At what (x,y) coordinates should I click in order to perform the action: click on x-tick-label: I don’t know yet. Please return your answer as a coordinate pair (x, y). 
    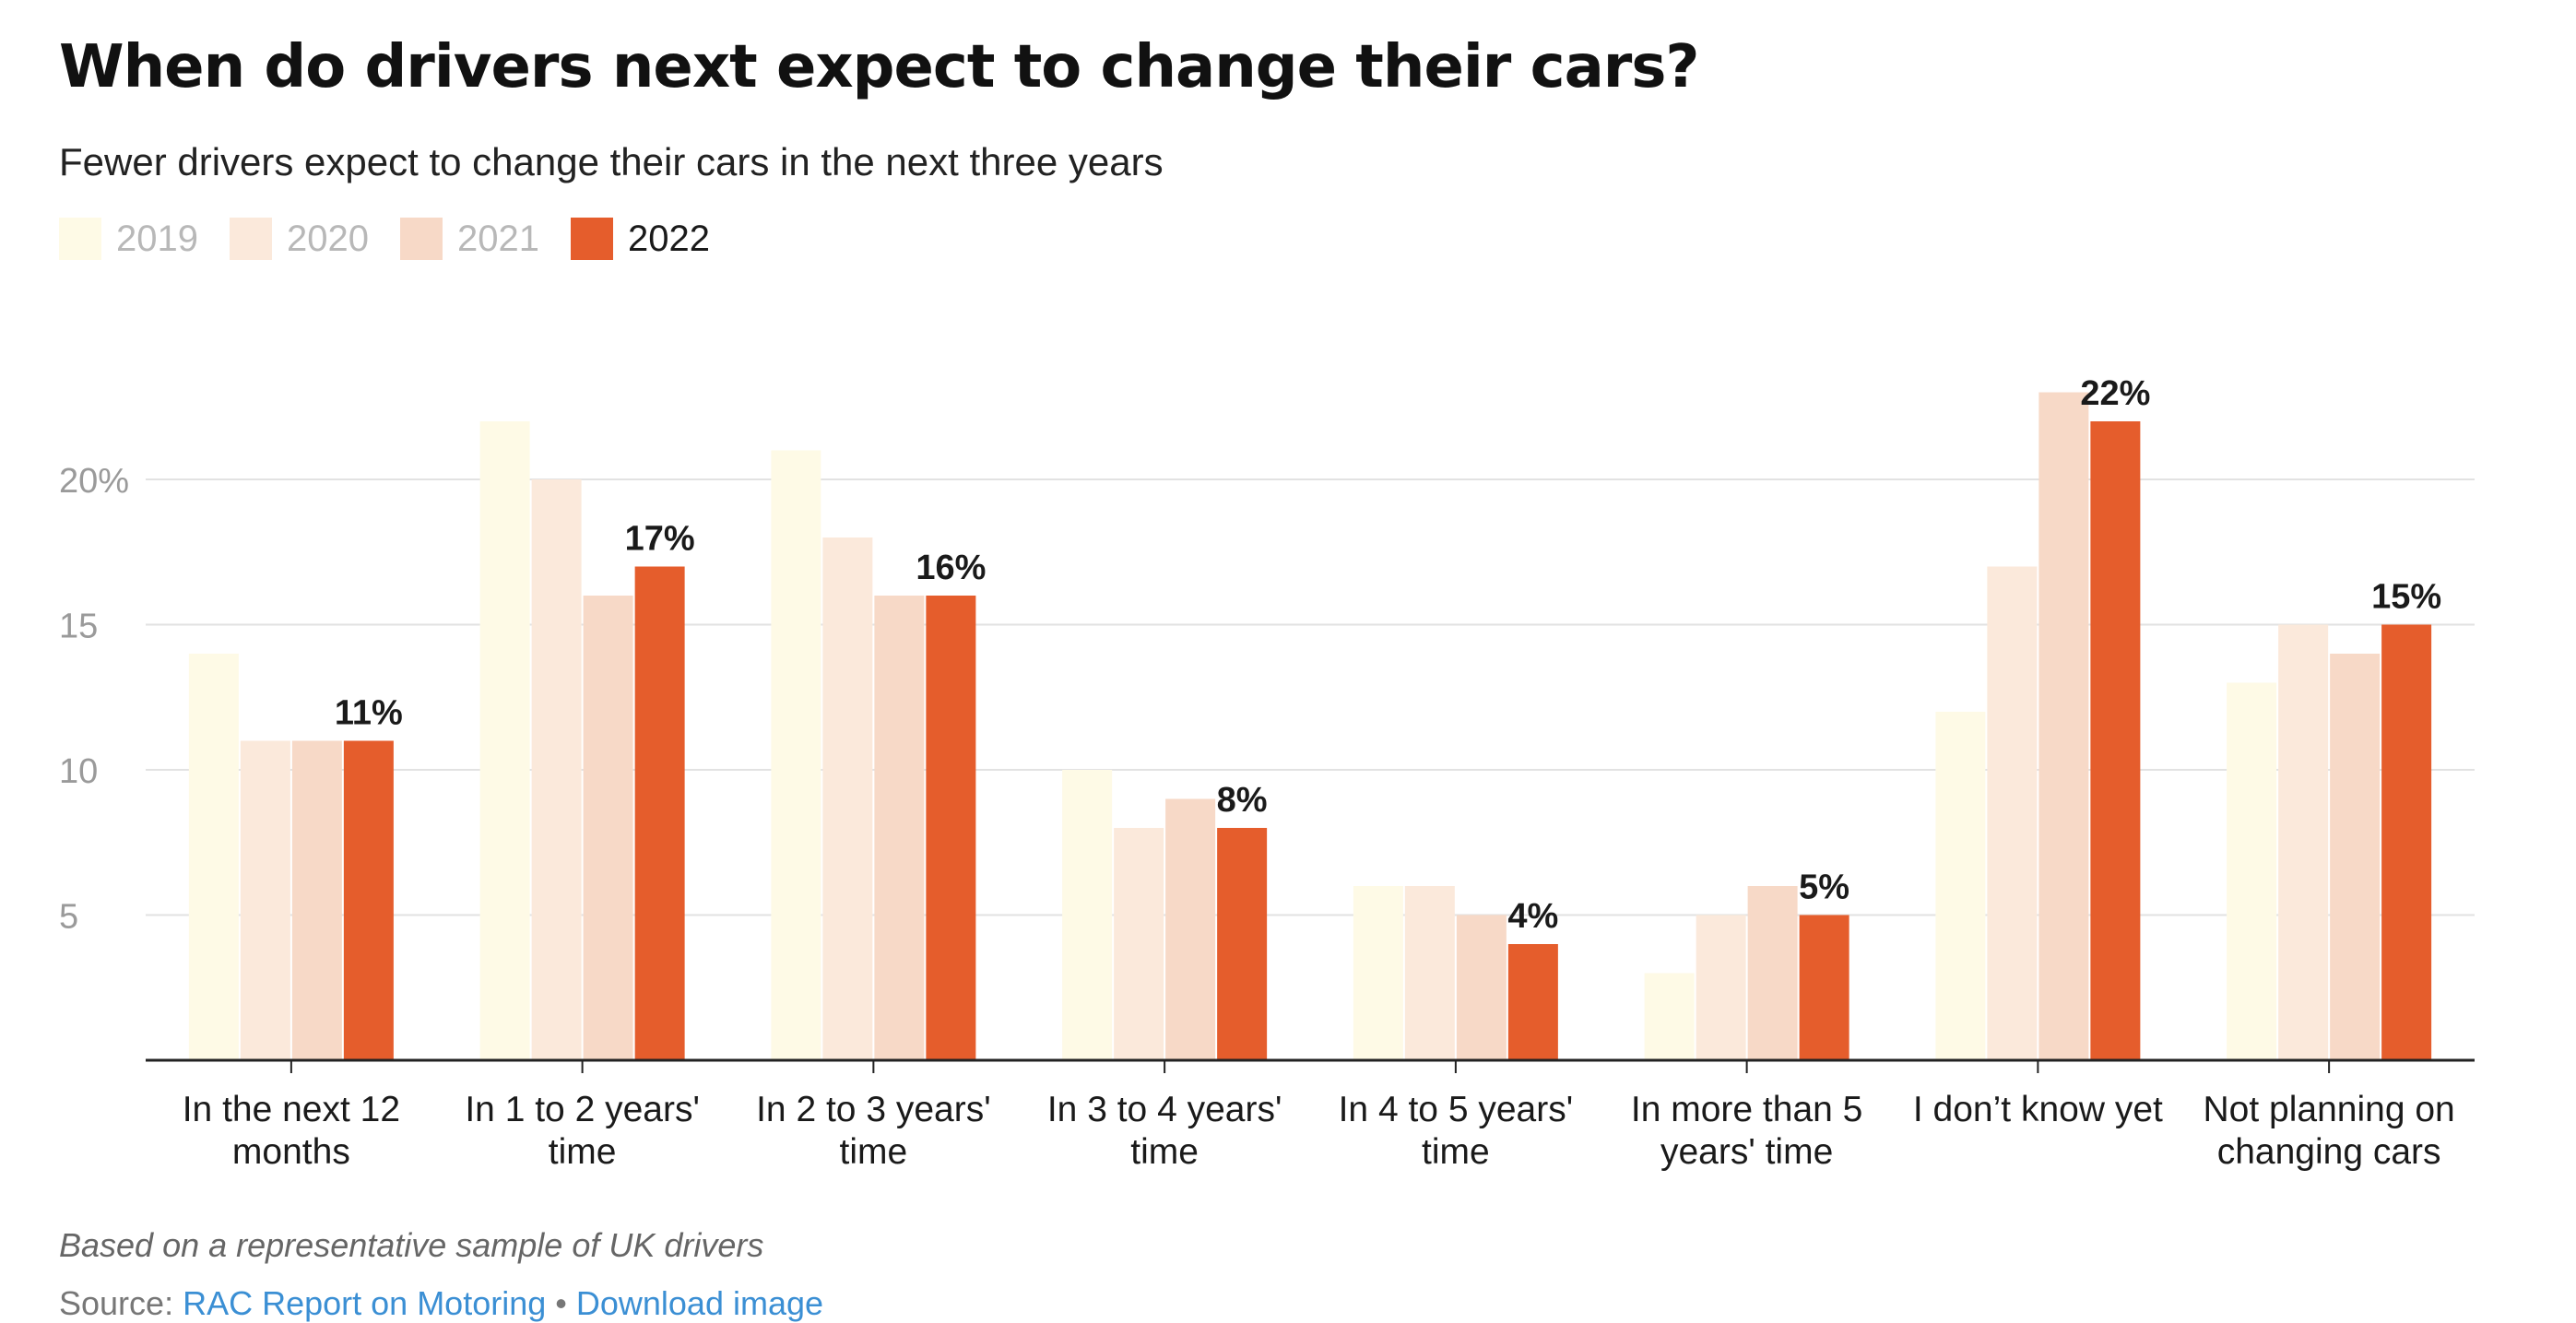
    Looking at the image, I should click on (2038, 1109).